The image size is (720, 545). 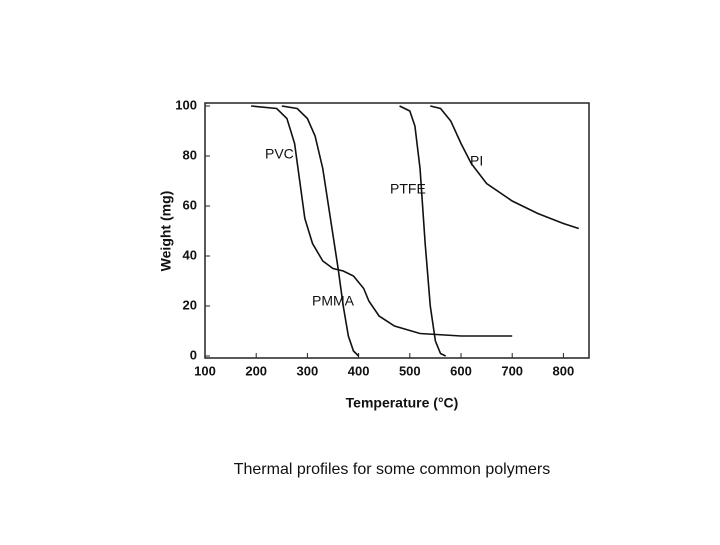 I want to click on x-tick-label: 400, so click(x=359, y=370).